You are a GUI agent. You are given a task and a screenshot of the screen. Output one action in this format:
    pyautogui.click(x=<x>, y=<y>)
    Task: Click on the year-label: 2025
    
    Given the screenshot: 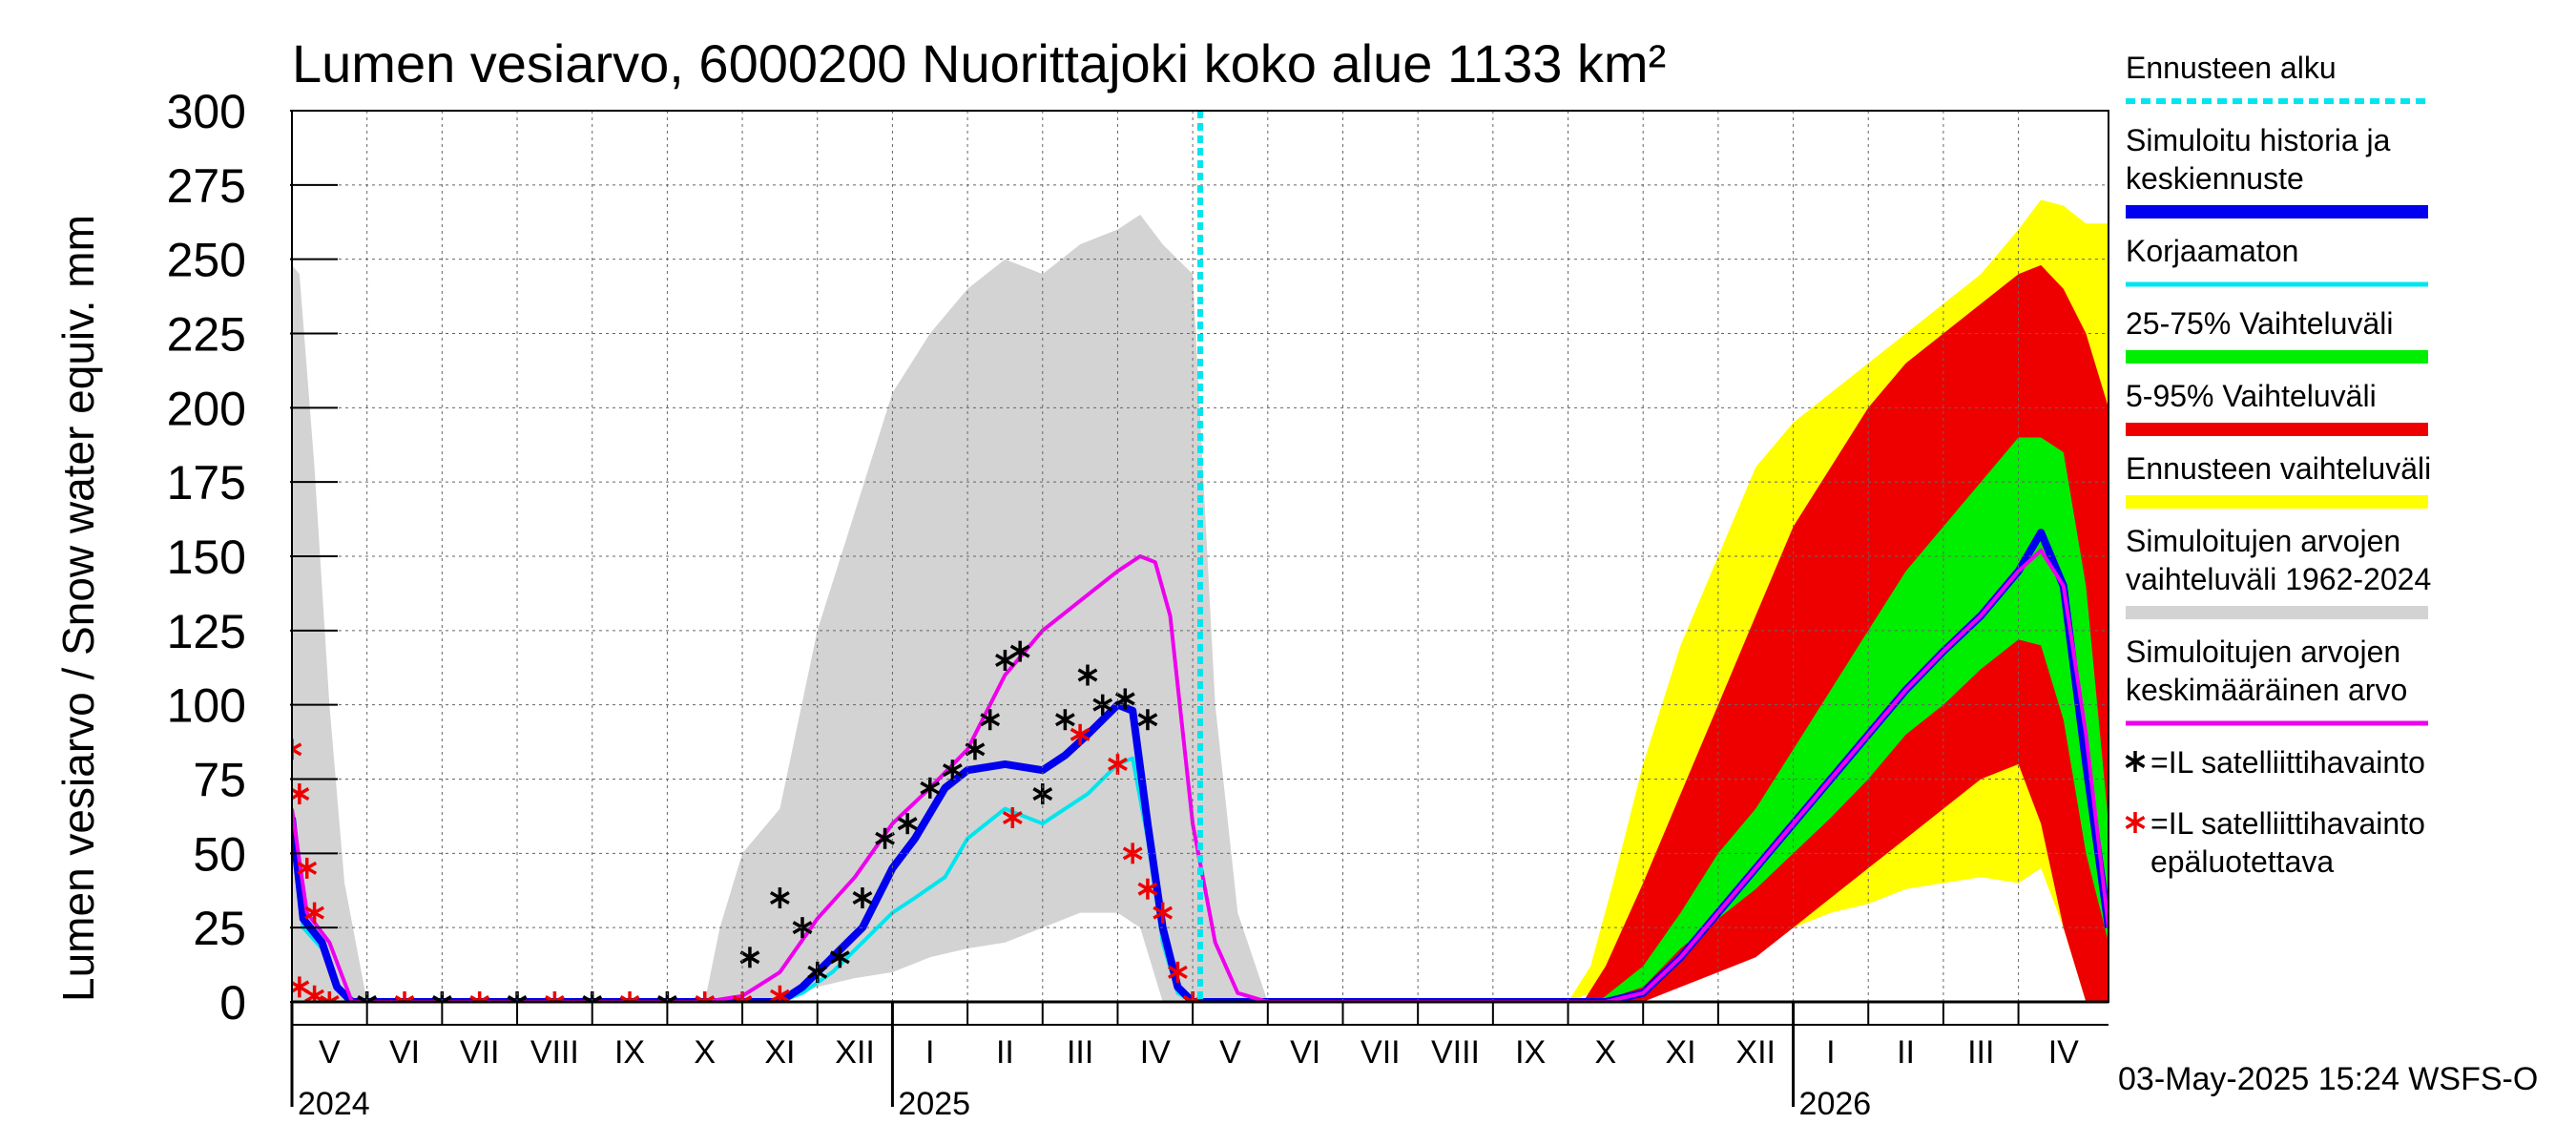 What is the action you would take?
    pyautogui.click(x=934, y=1104)
    